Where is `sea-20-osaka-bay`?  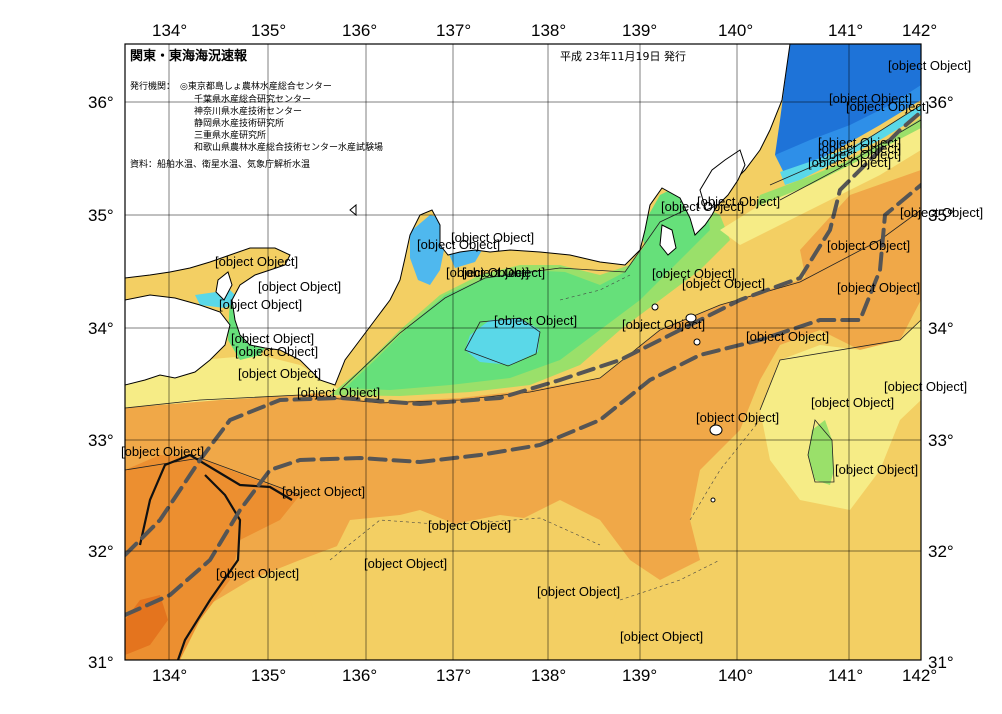
sea-20-osaka-bay is located at coordinates (217, 299).